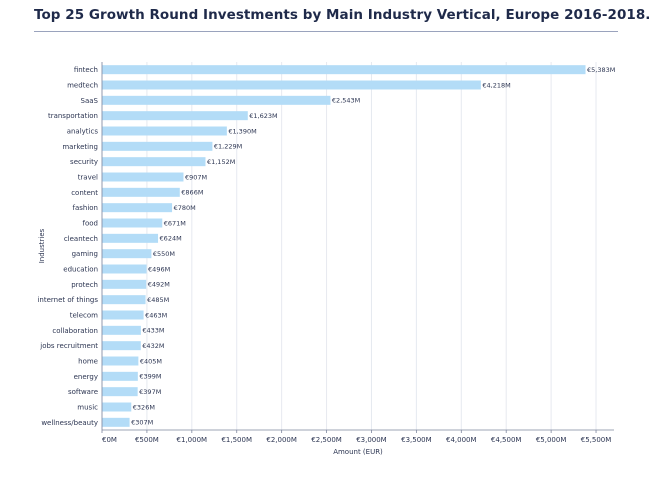 The width and height of the screenshot is (650, 480). I want to click on category-label: internet of things, so click(67, 300).